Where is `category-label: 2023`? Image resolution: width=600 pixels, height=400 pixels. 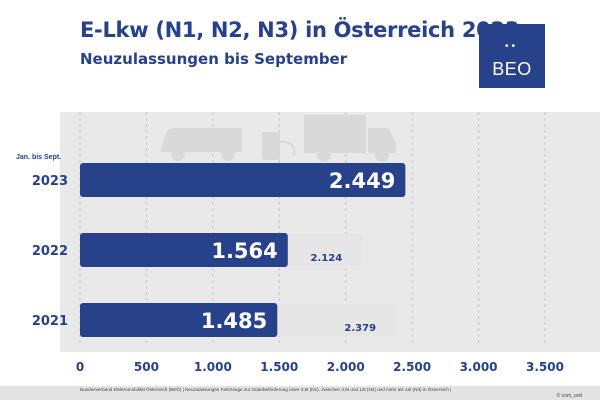 category-label: 2023 is located at coordinates (50, 181).